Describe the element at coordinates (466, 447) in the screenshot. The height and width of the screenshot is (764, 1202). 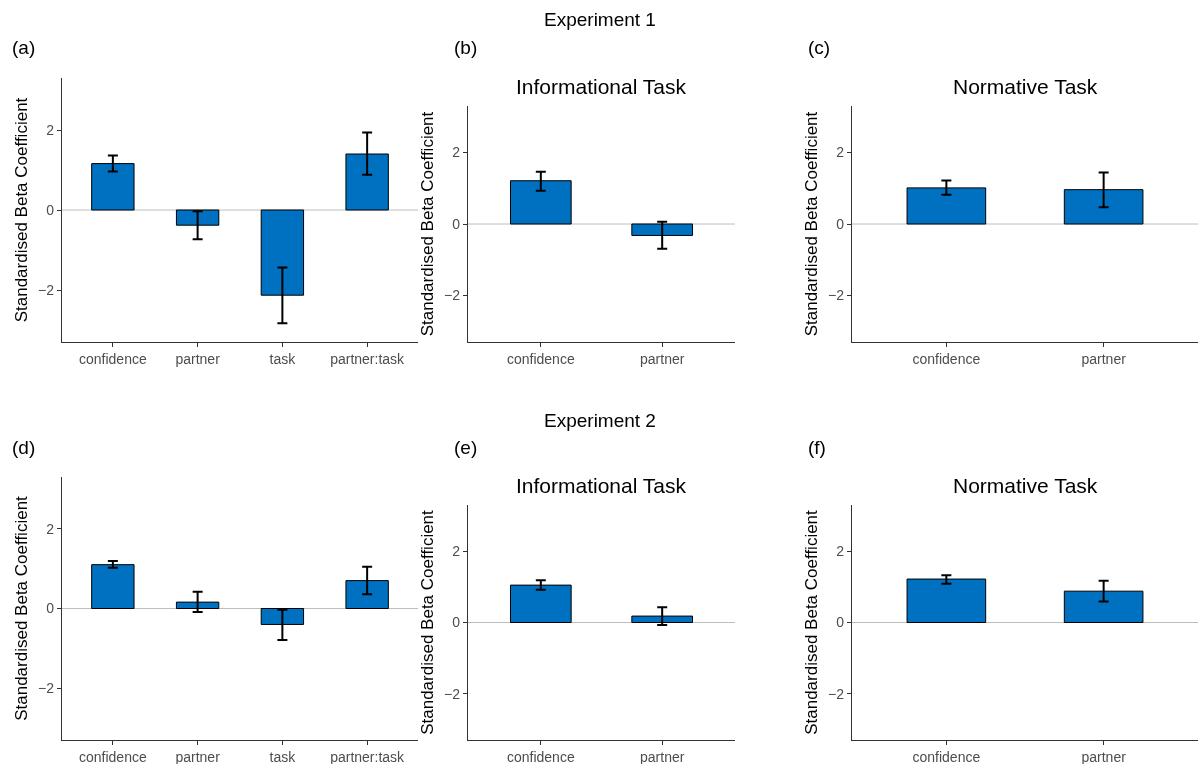
I see `text: (e)` at that location.